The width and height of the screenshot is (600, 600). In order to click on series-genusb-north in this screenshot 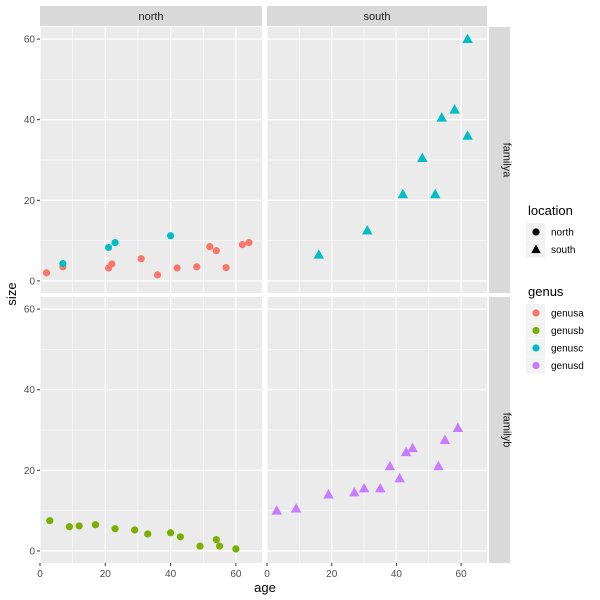, I will do `click(143, 535)`.